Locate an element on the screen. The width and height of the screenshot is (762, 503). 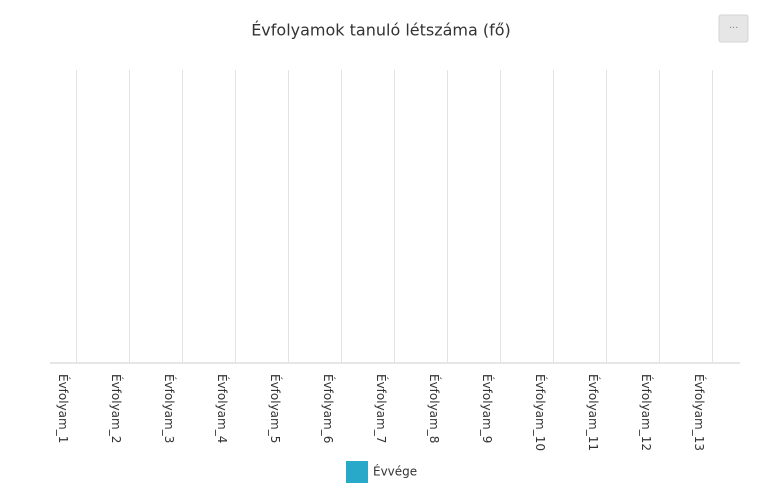
x-tick-label: Évfolyam_6 is located at coordinates (328, 408).